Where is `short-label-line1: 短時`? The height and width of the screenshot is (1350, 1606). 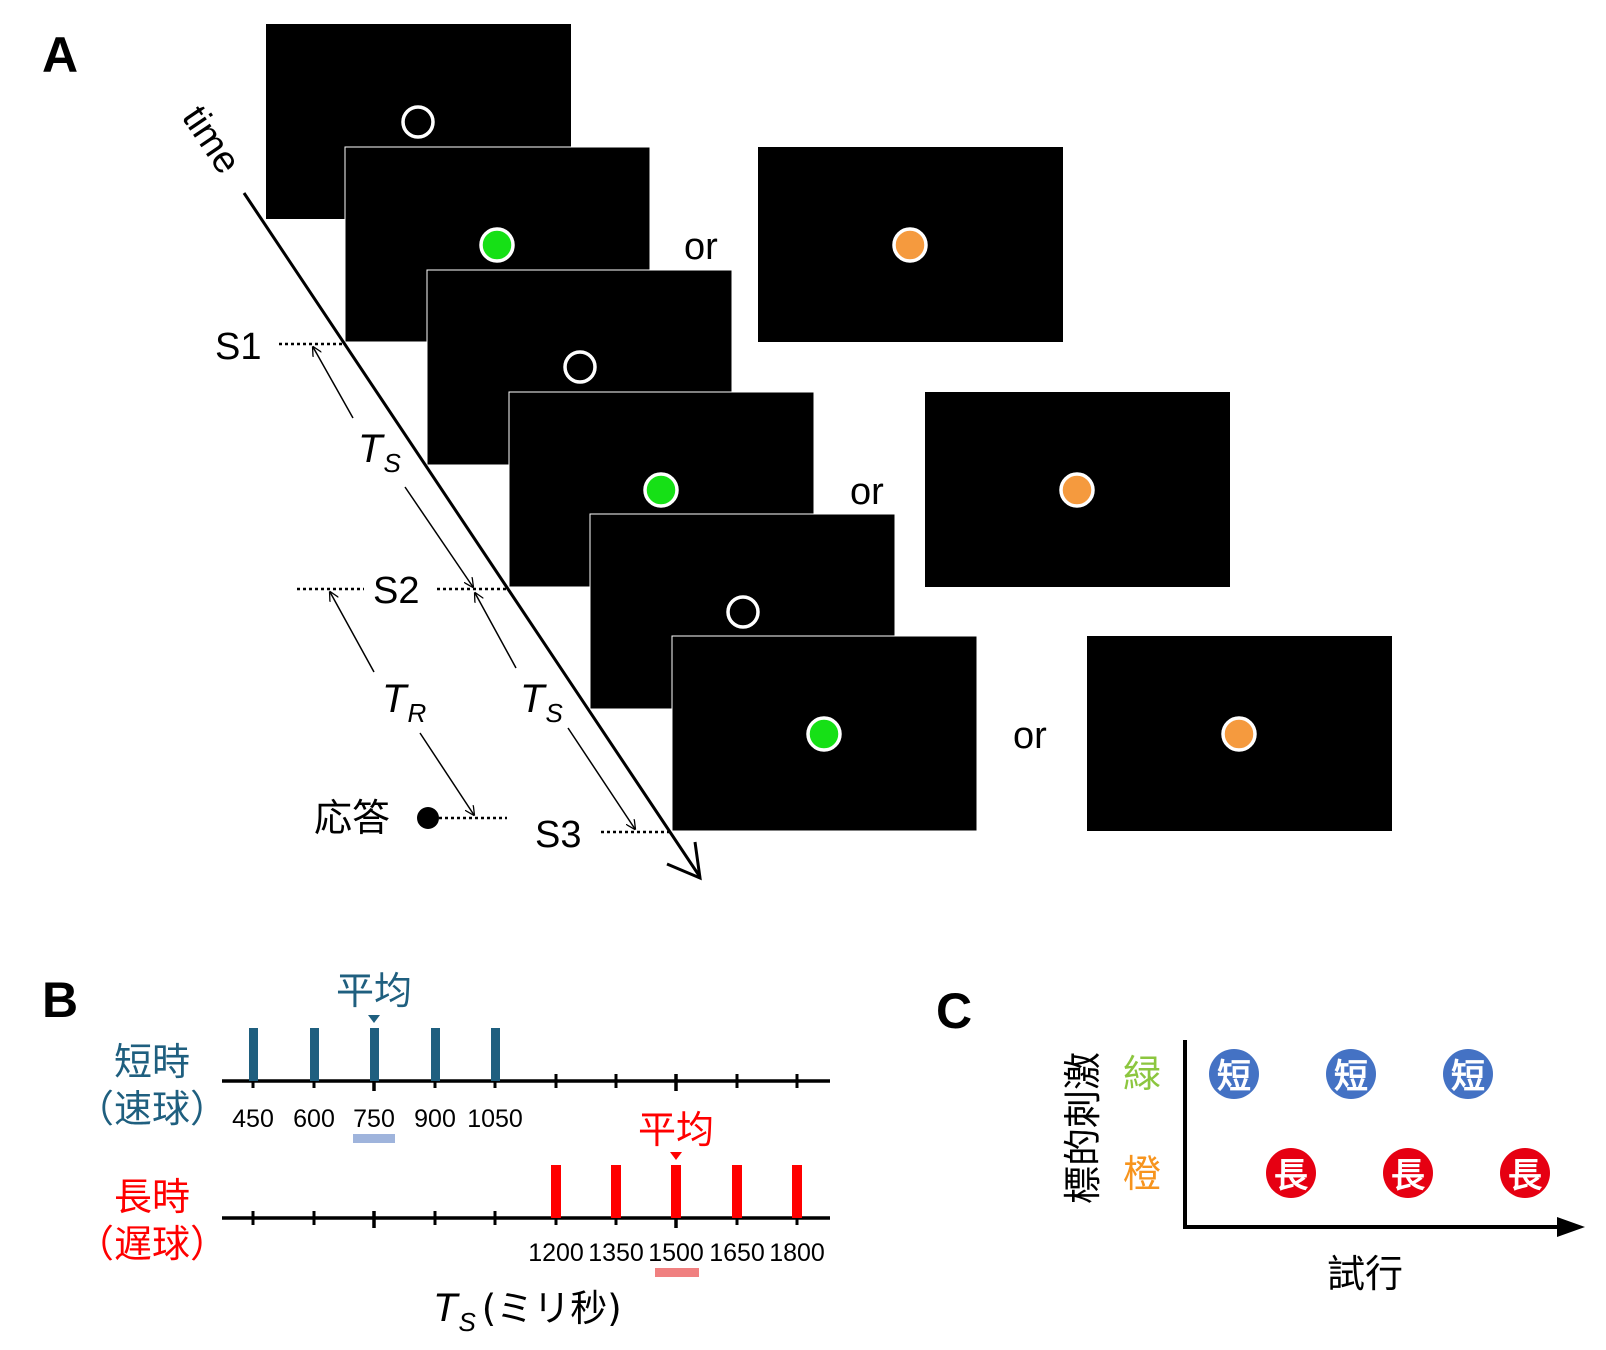 short-label-line1: 短時 is located at coordinates (152, 1062).